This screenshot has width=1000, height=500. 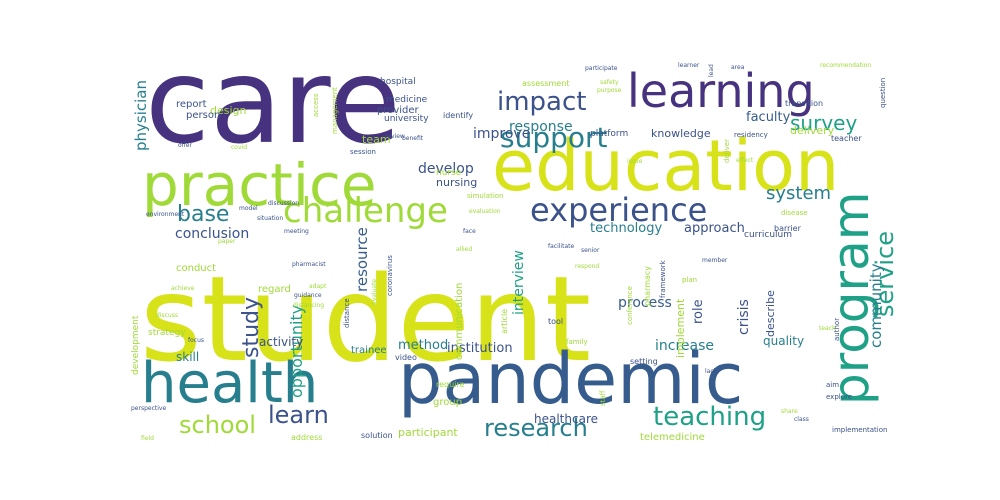 What do you see at coordinates (485, 196) in the screenshot?
I see `word-simulation: simulation` at bounding box center [485, 196].